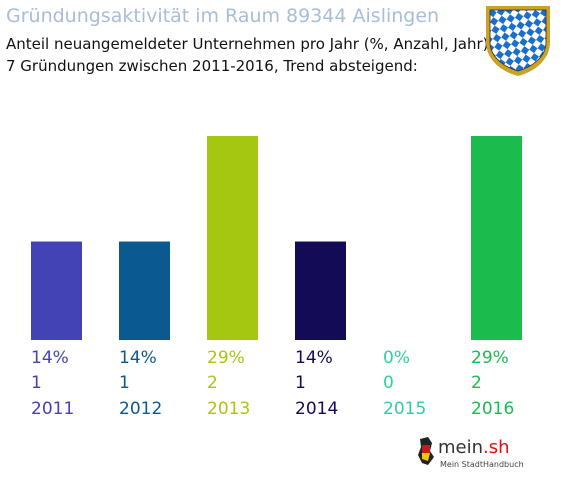 The height and width of the screenshot is (482, 562). Describe the element at coordinates (317, 409) in the screenshot. I see `year-label-2014: 2014` at that location.